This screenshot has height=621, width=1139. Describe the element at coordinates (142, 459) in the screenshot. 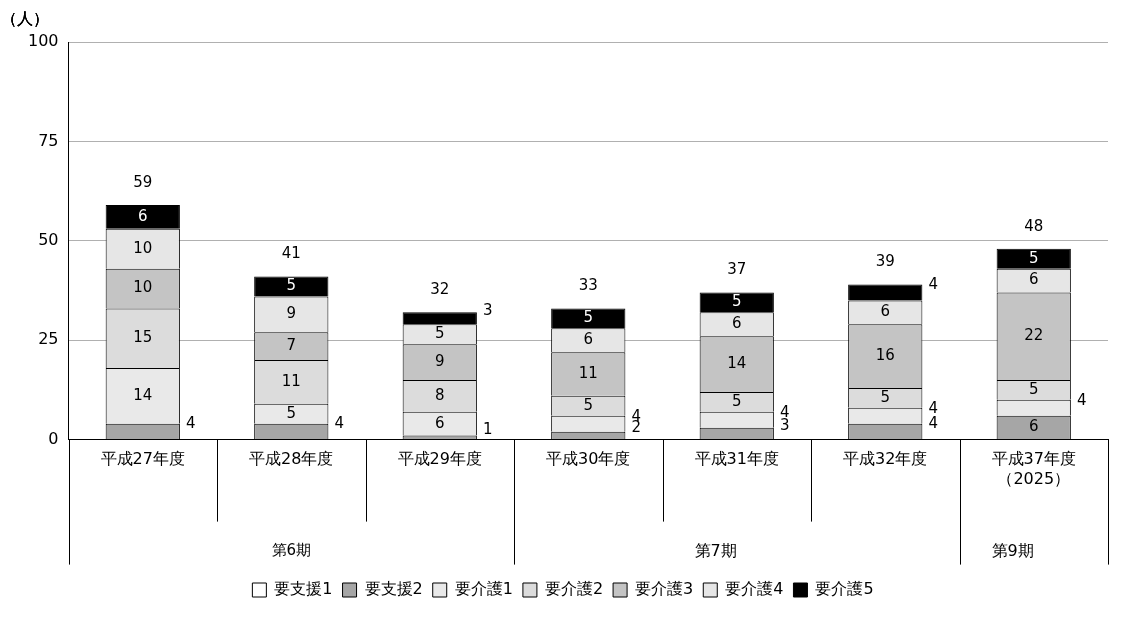

I see `x-tick-label: 平成27年度` at that location.